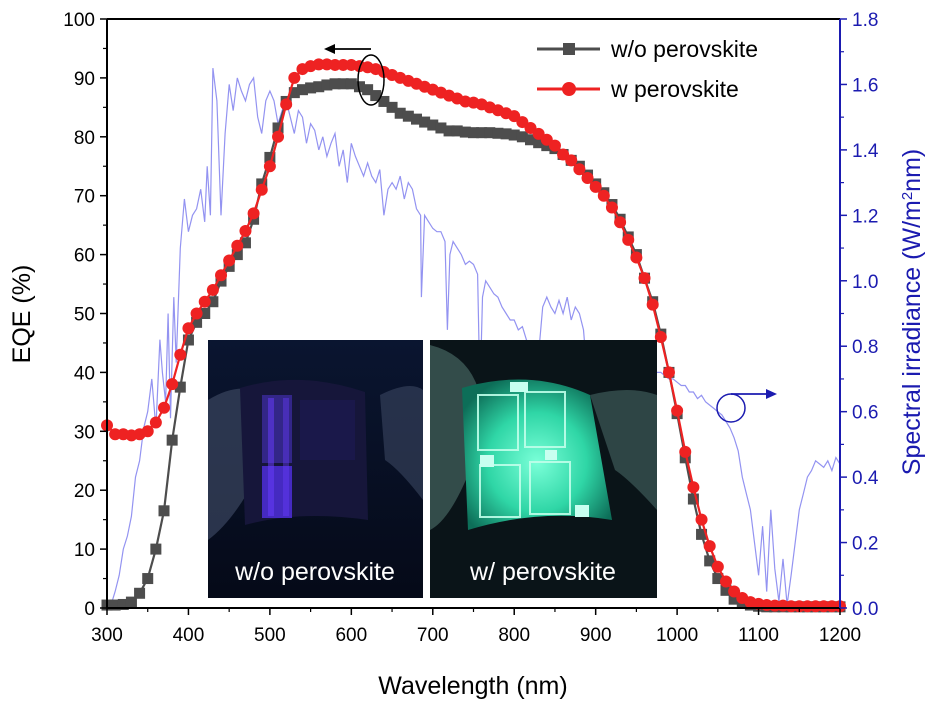 This screenshot has height=704, width=935. Describe the element at coordinates (865, 282) in the screenshot. I see `y2-tick-label-5: 1.0` at that location.